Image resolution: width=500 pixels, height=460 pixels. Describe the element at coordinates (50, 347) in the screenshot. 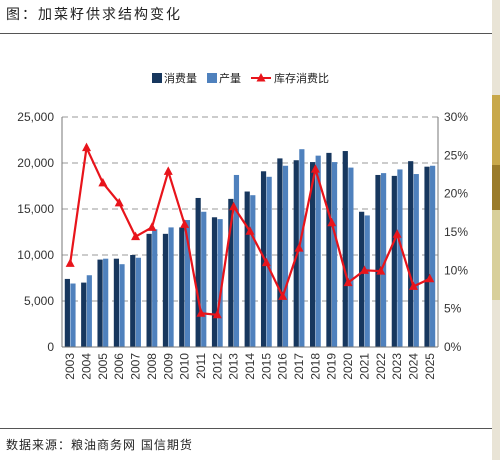

I see `left-axis-tick-label: 0` at that location.